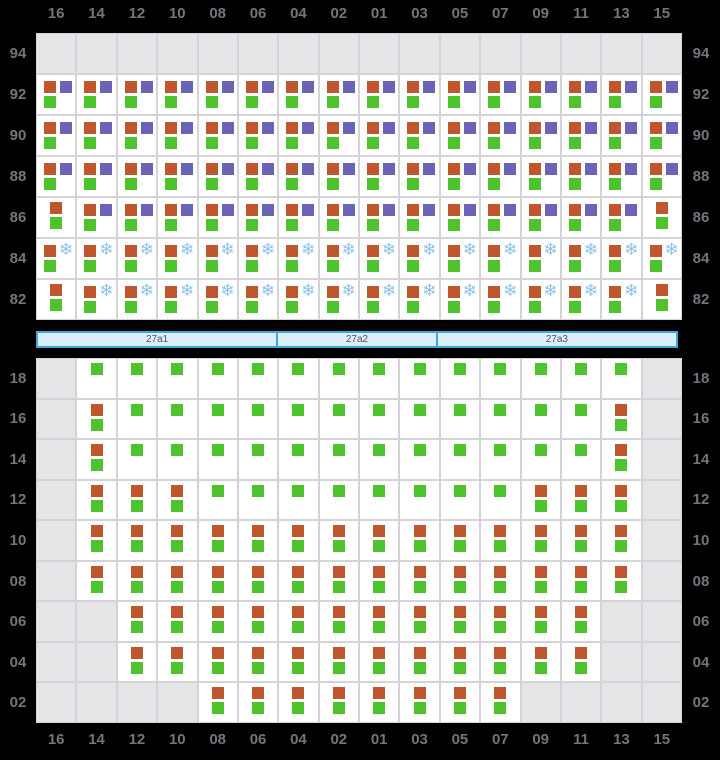 The width and height of the screenshot is (720, 760). I want to click on bay-section-27a1: 27a1, so click(157, 339).